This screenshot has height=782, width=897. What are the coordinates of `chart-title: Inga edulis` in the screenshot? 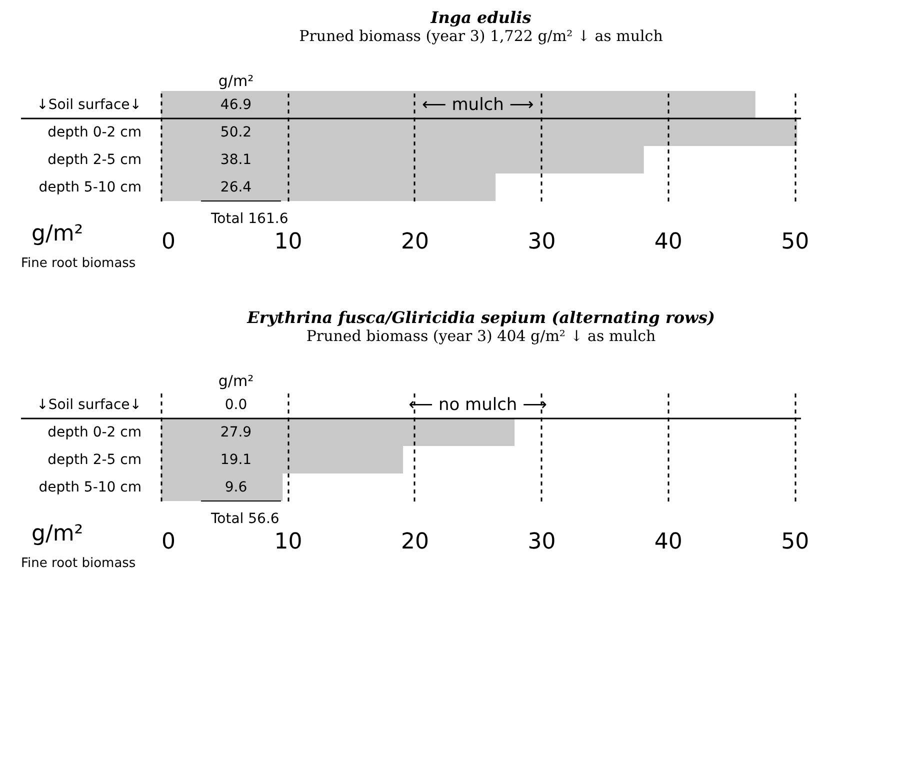 It's located at (481, 17).